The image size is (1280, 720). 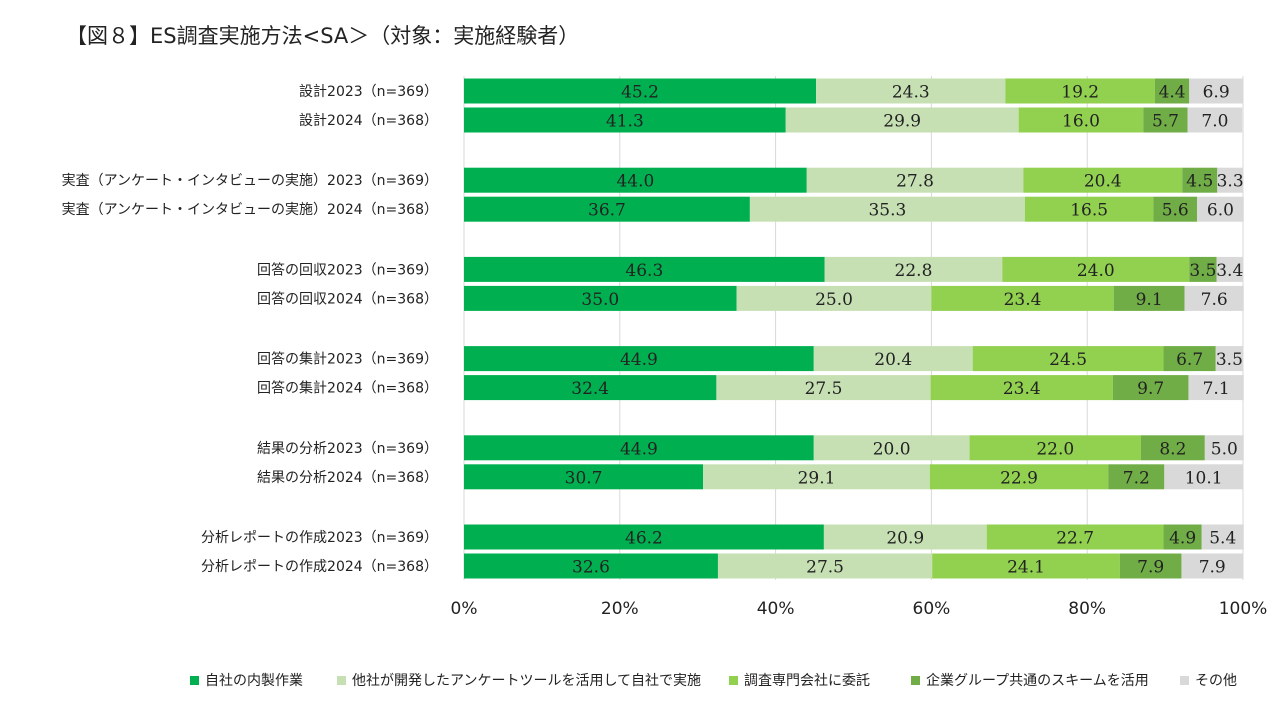 I want to click on legend-label: 他社が開発したアンケートツールを活用して自社で実施, so click(x=527, y=681).